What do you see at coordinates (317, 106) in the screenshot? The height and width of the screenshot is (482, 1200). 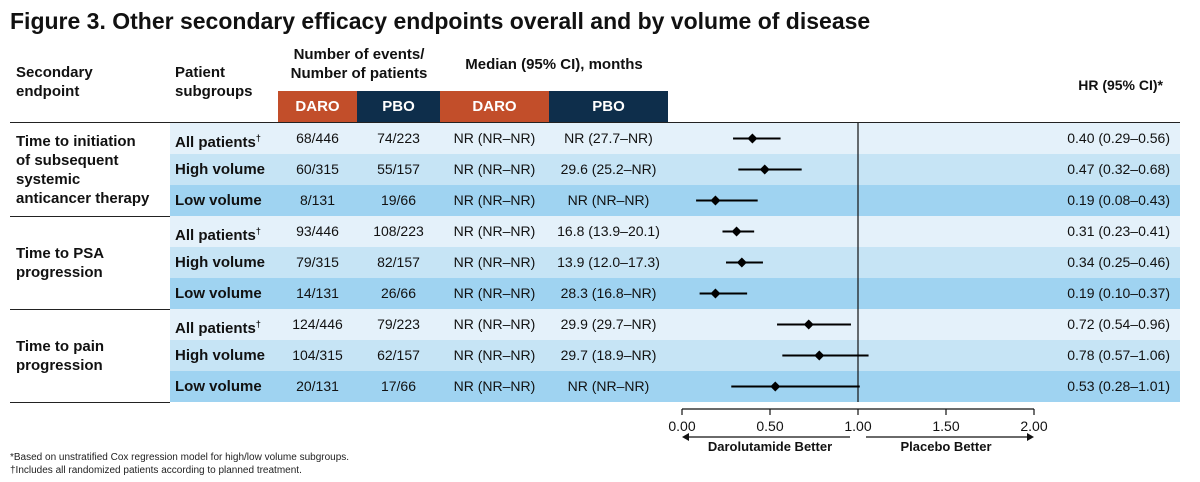 I see `daro-events-pill: DARO` at bounding box center [317, 106].